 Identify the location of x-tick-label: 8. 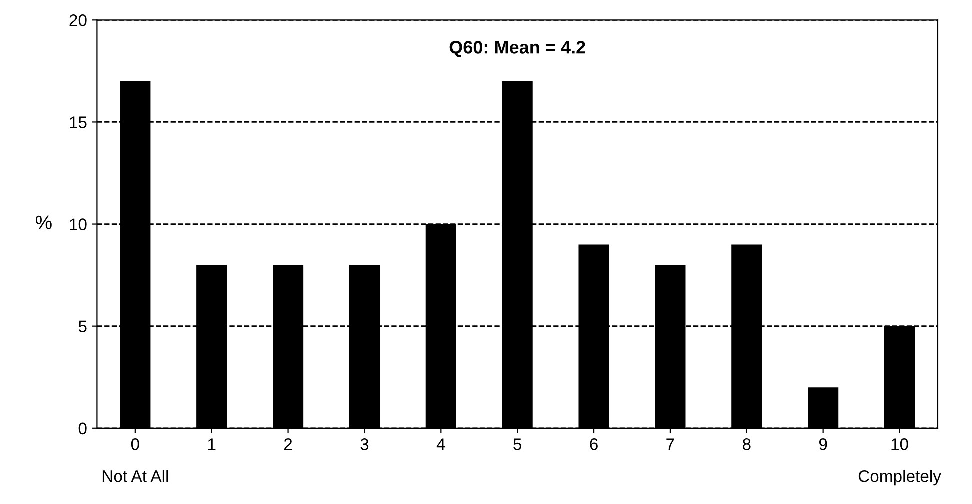
(746, 444).